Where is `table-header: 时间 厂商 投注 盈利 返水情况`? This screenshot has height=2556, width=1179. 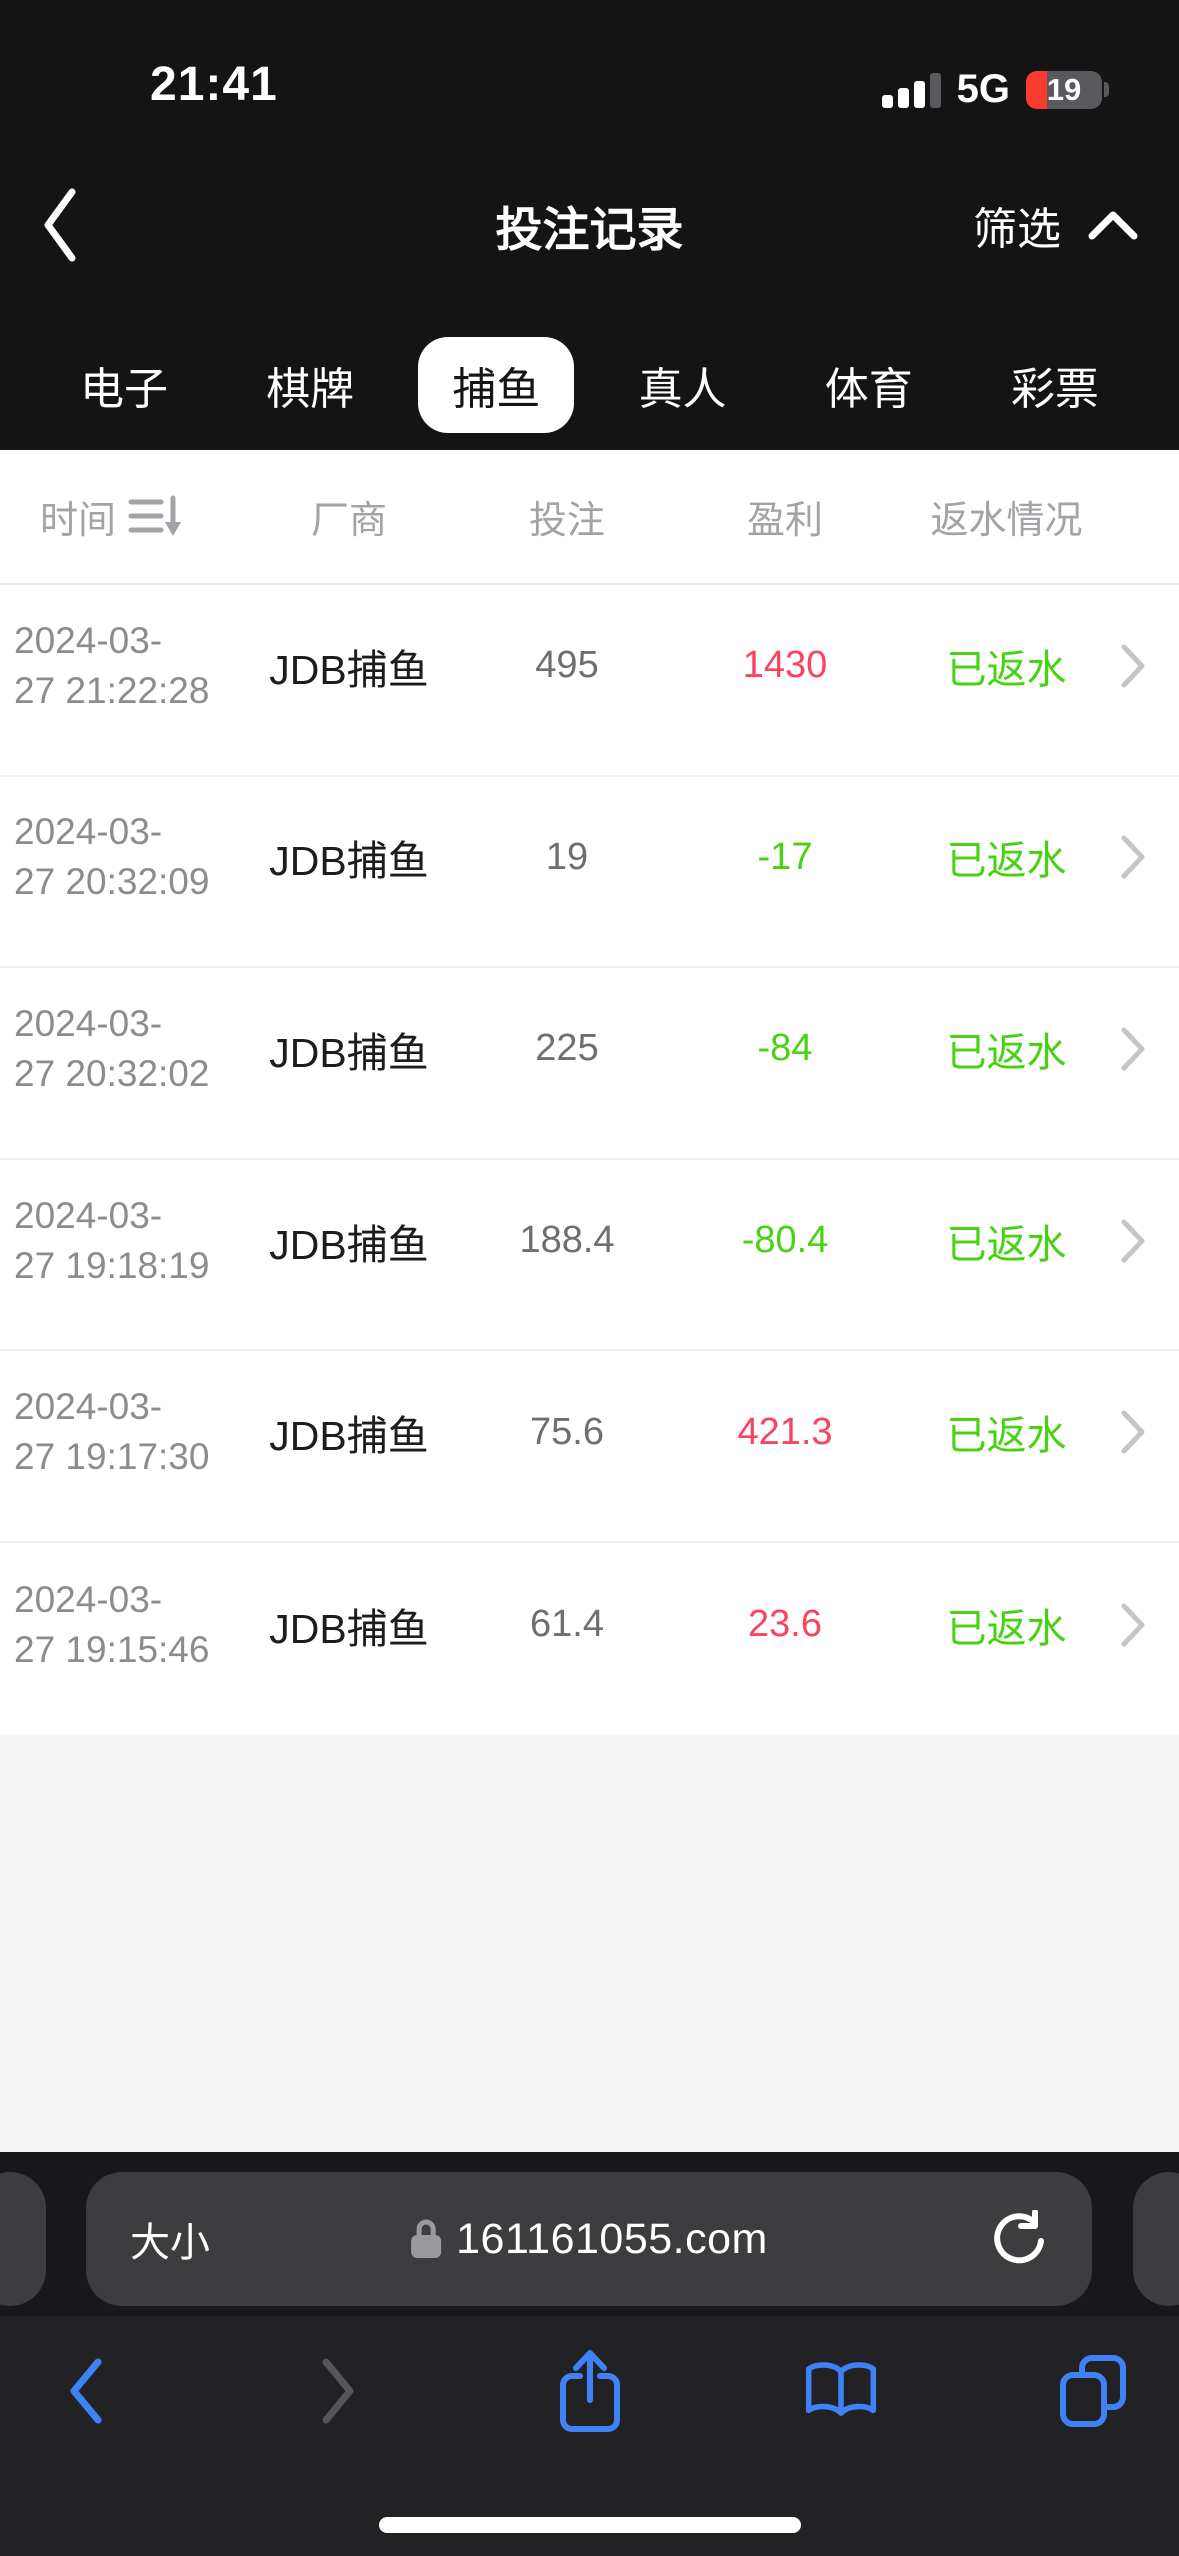
table-header: 时间 厂商 投注 盈利 返水情况 is located at coordinates (589, 517).